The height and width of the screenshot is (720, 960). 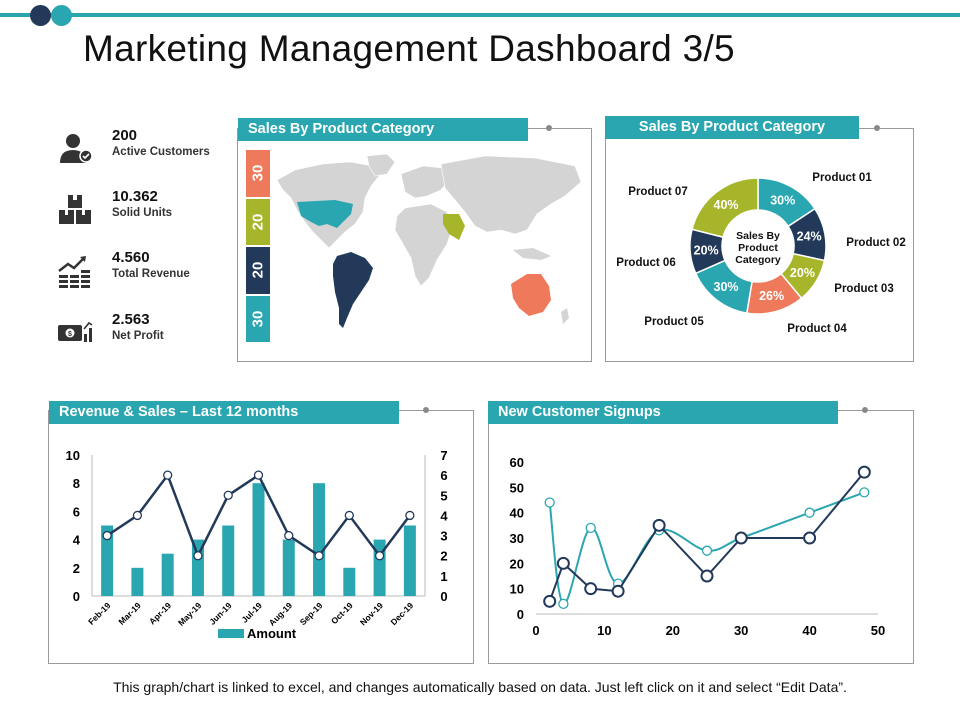 I want to click on x-tick-label: Jul-19, so click(x=251, y=612).